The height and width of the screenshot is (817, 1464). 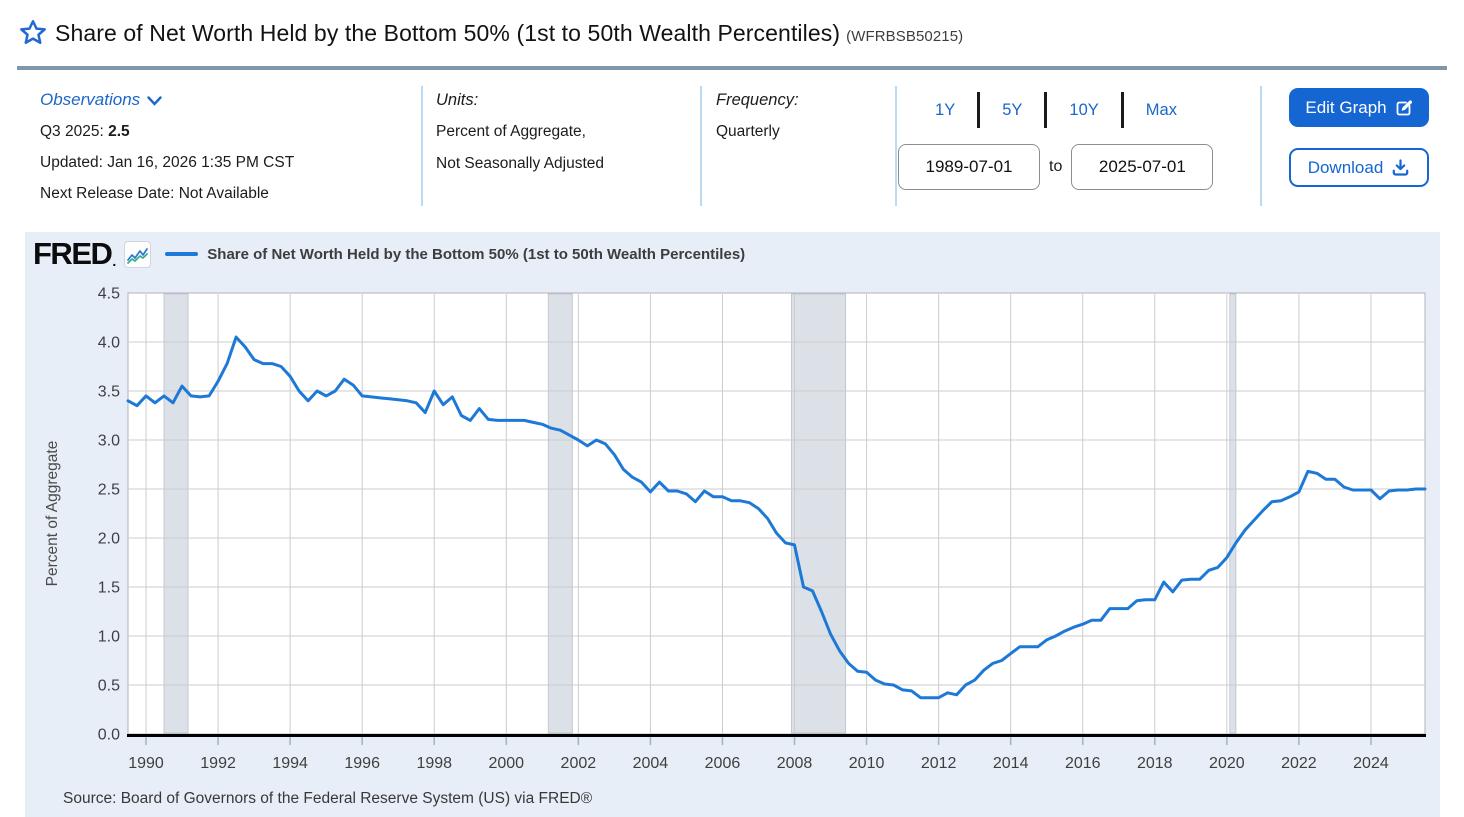 What do you see at coordinates (1400, 167) in the screenshot?
I see `download-icon` at bounding box center [1400, 167].